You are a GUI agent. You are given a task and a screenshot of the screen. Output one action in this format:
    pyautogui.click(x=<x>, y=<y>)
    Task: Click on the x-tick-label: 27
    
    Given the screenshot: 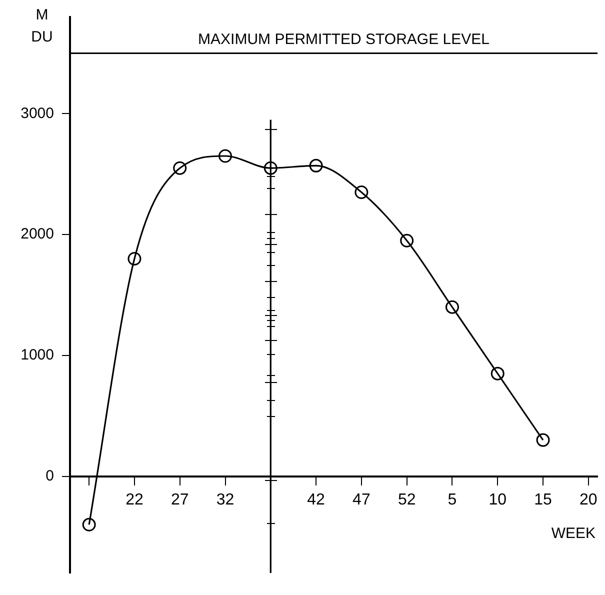 What is the action you would take?
    pyautogui.click(x=179, y=499)
    